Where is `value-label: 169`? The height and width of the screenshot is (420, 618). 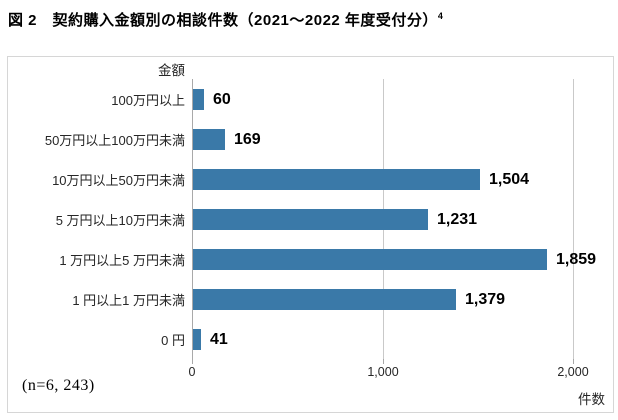
value-label: 169 is located at coordinates (247, 139).